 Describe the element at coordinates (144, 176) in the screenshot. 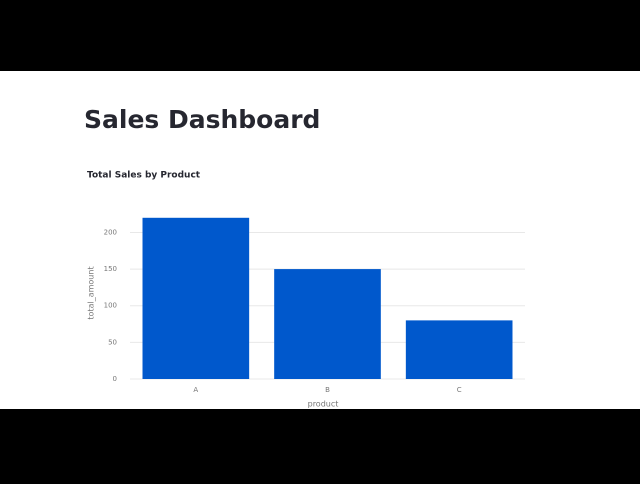

I see `chart-title: Total Sales by Product` at that location.